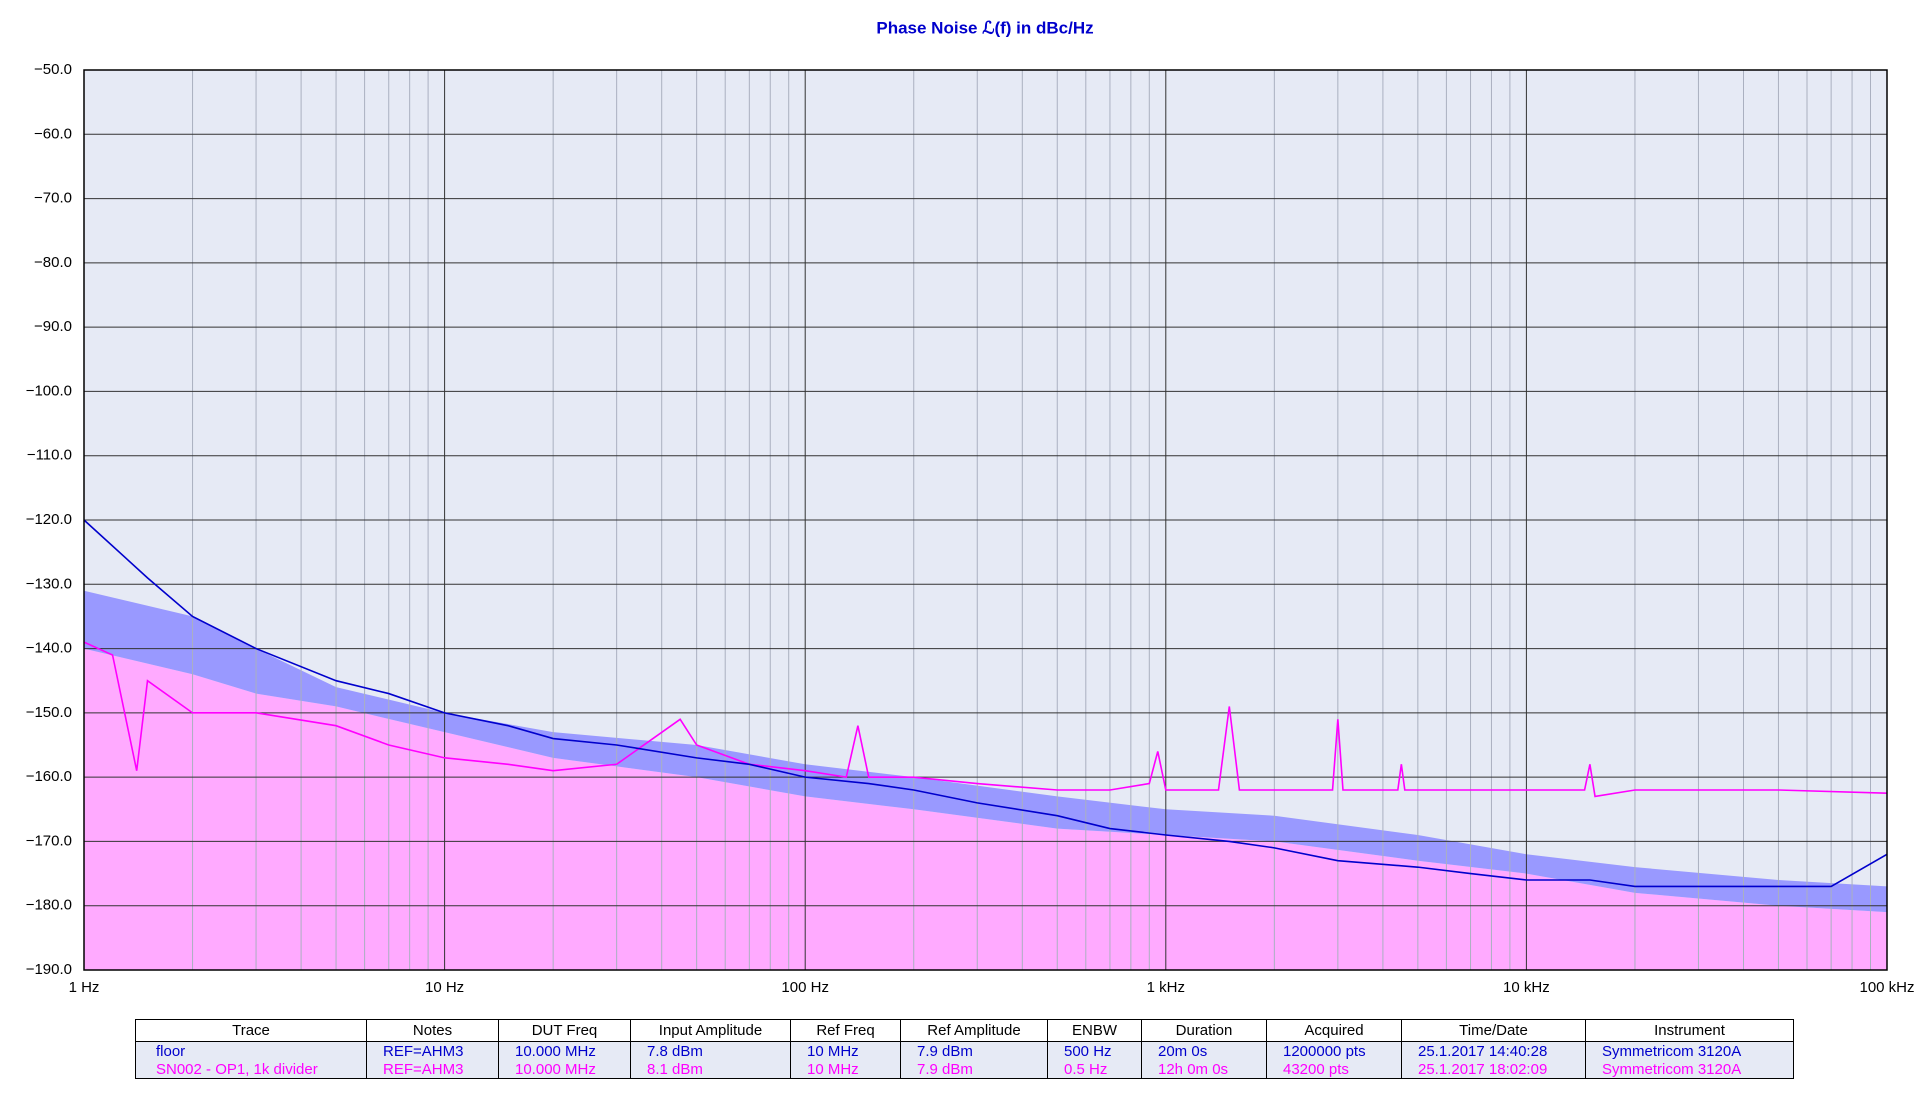 This screenshot has width=1920, height=1118. Describe the element at coordinates (710, 1030) in the screenshot. I see `table-header-cell: Input Amplitude` at that location.